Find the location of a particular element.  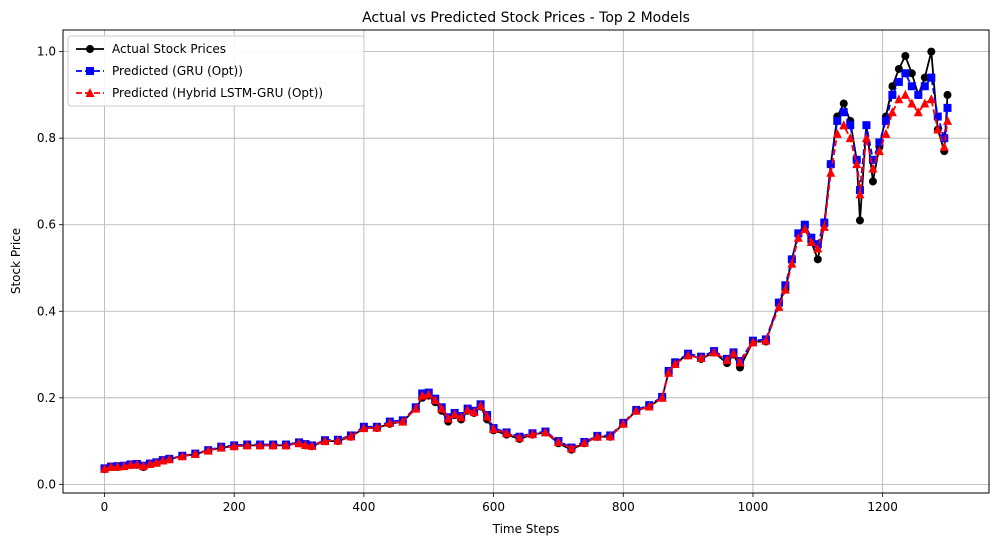

y-tick-label: 0.0 is located at coordinates (46, 484).